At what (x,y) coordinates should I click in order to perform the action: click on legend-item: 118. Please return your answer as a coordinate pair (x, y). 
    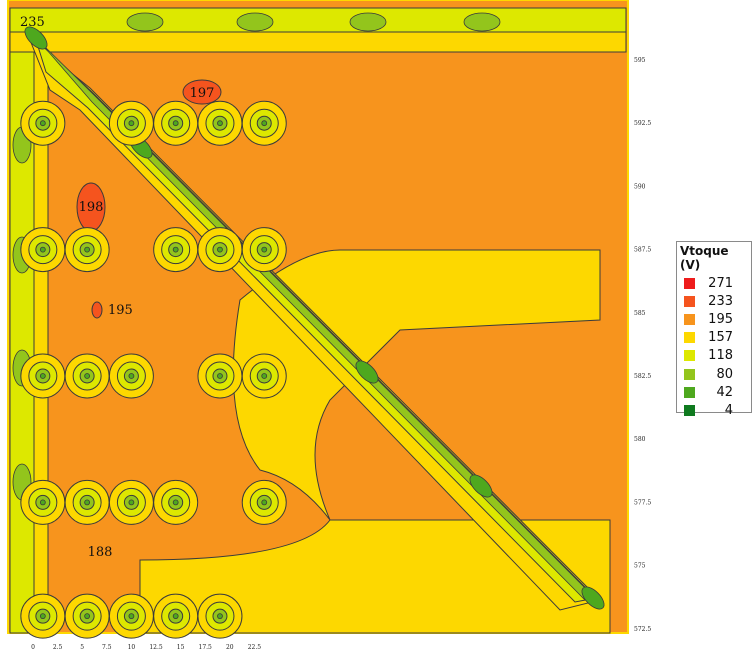
    Looking at the image, I should click on (715, 356).